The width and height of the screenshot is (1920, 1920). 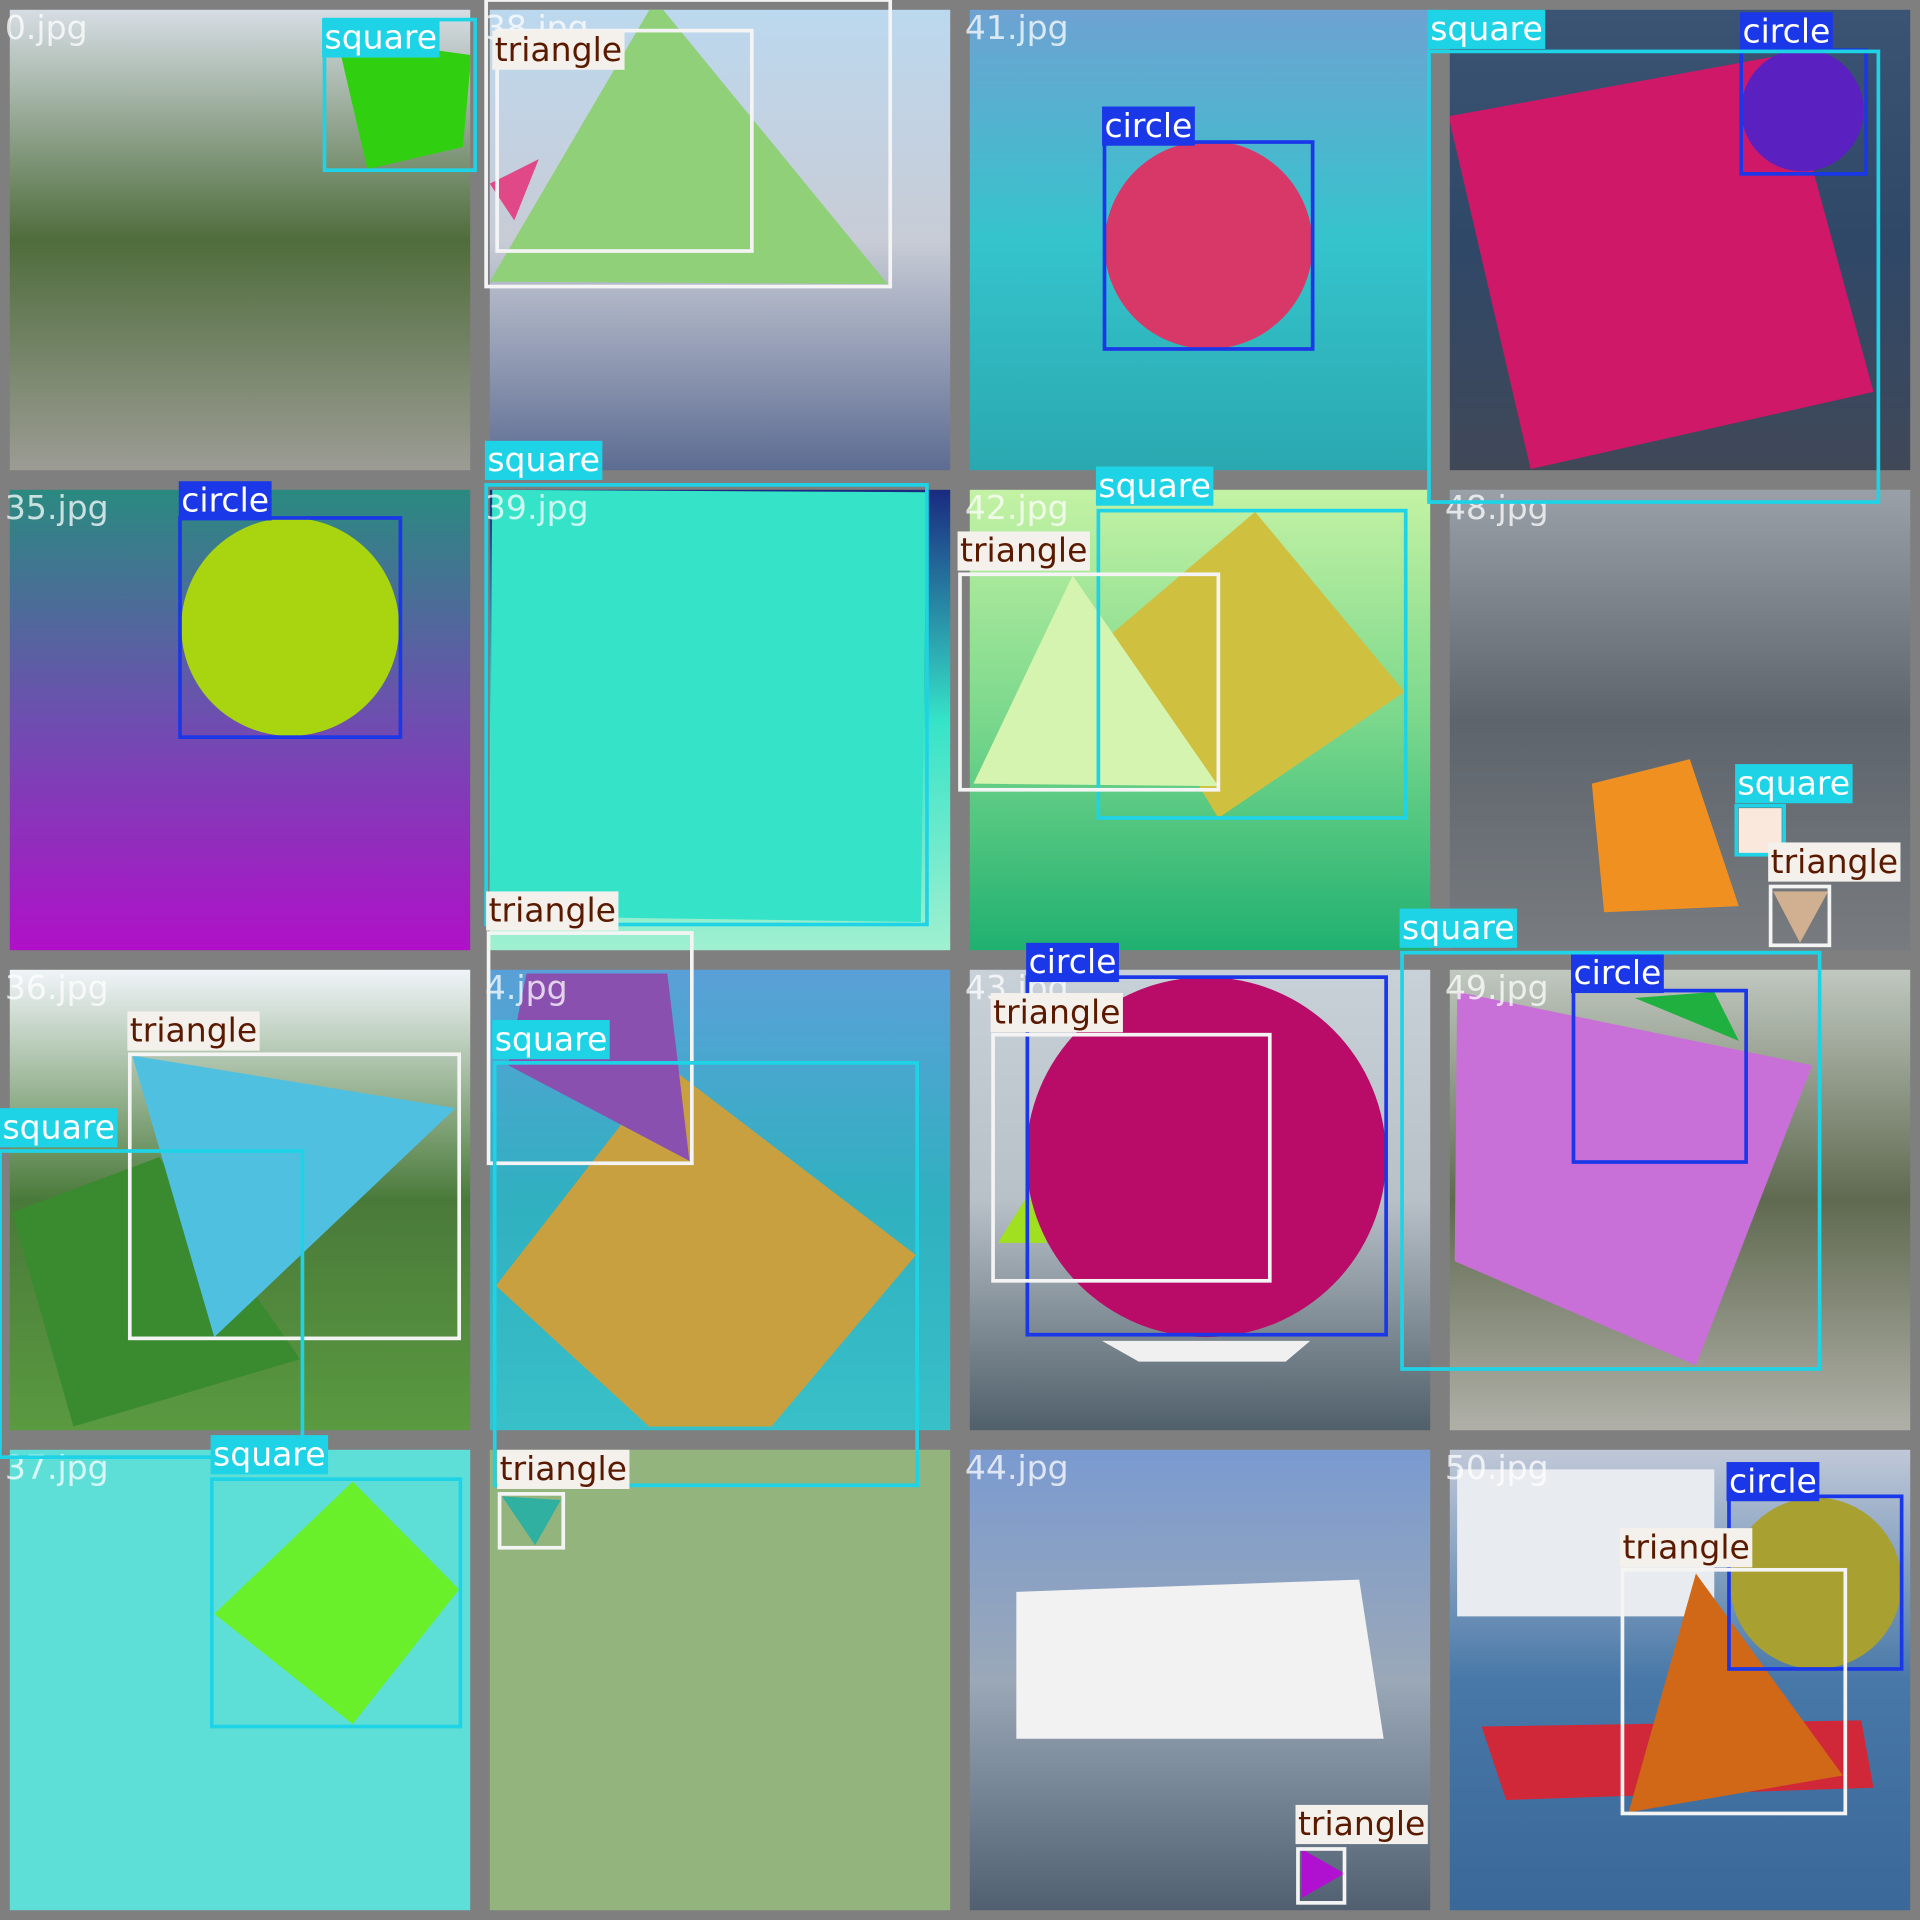 I want to click on file-name: 42.jpg, so click(x=1017, y=507).